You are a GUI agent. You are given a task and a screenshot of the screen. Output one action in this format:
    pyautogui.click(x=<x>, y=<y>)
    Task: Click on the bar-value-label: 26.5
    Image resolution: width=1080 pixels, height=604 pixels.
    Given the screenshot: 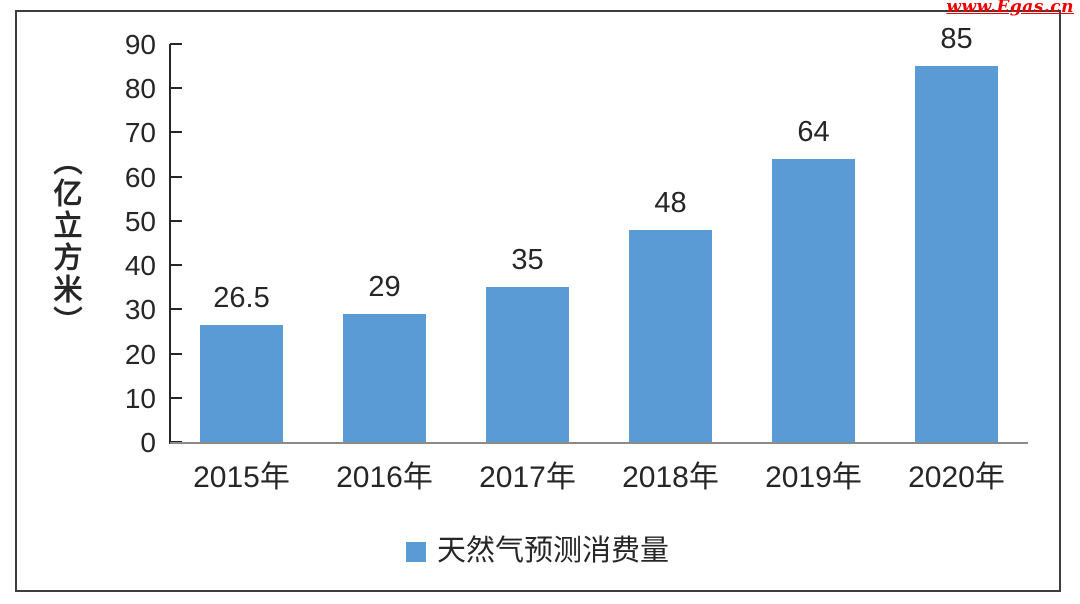 What is the action you would take?
    pyautogui.click(x=241, y=297)
    